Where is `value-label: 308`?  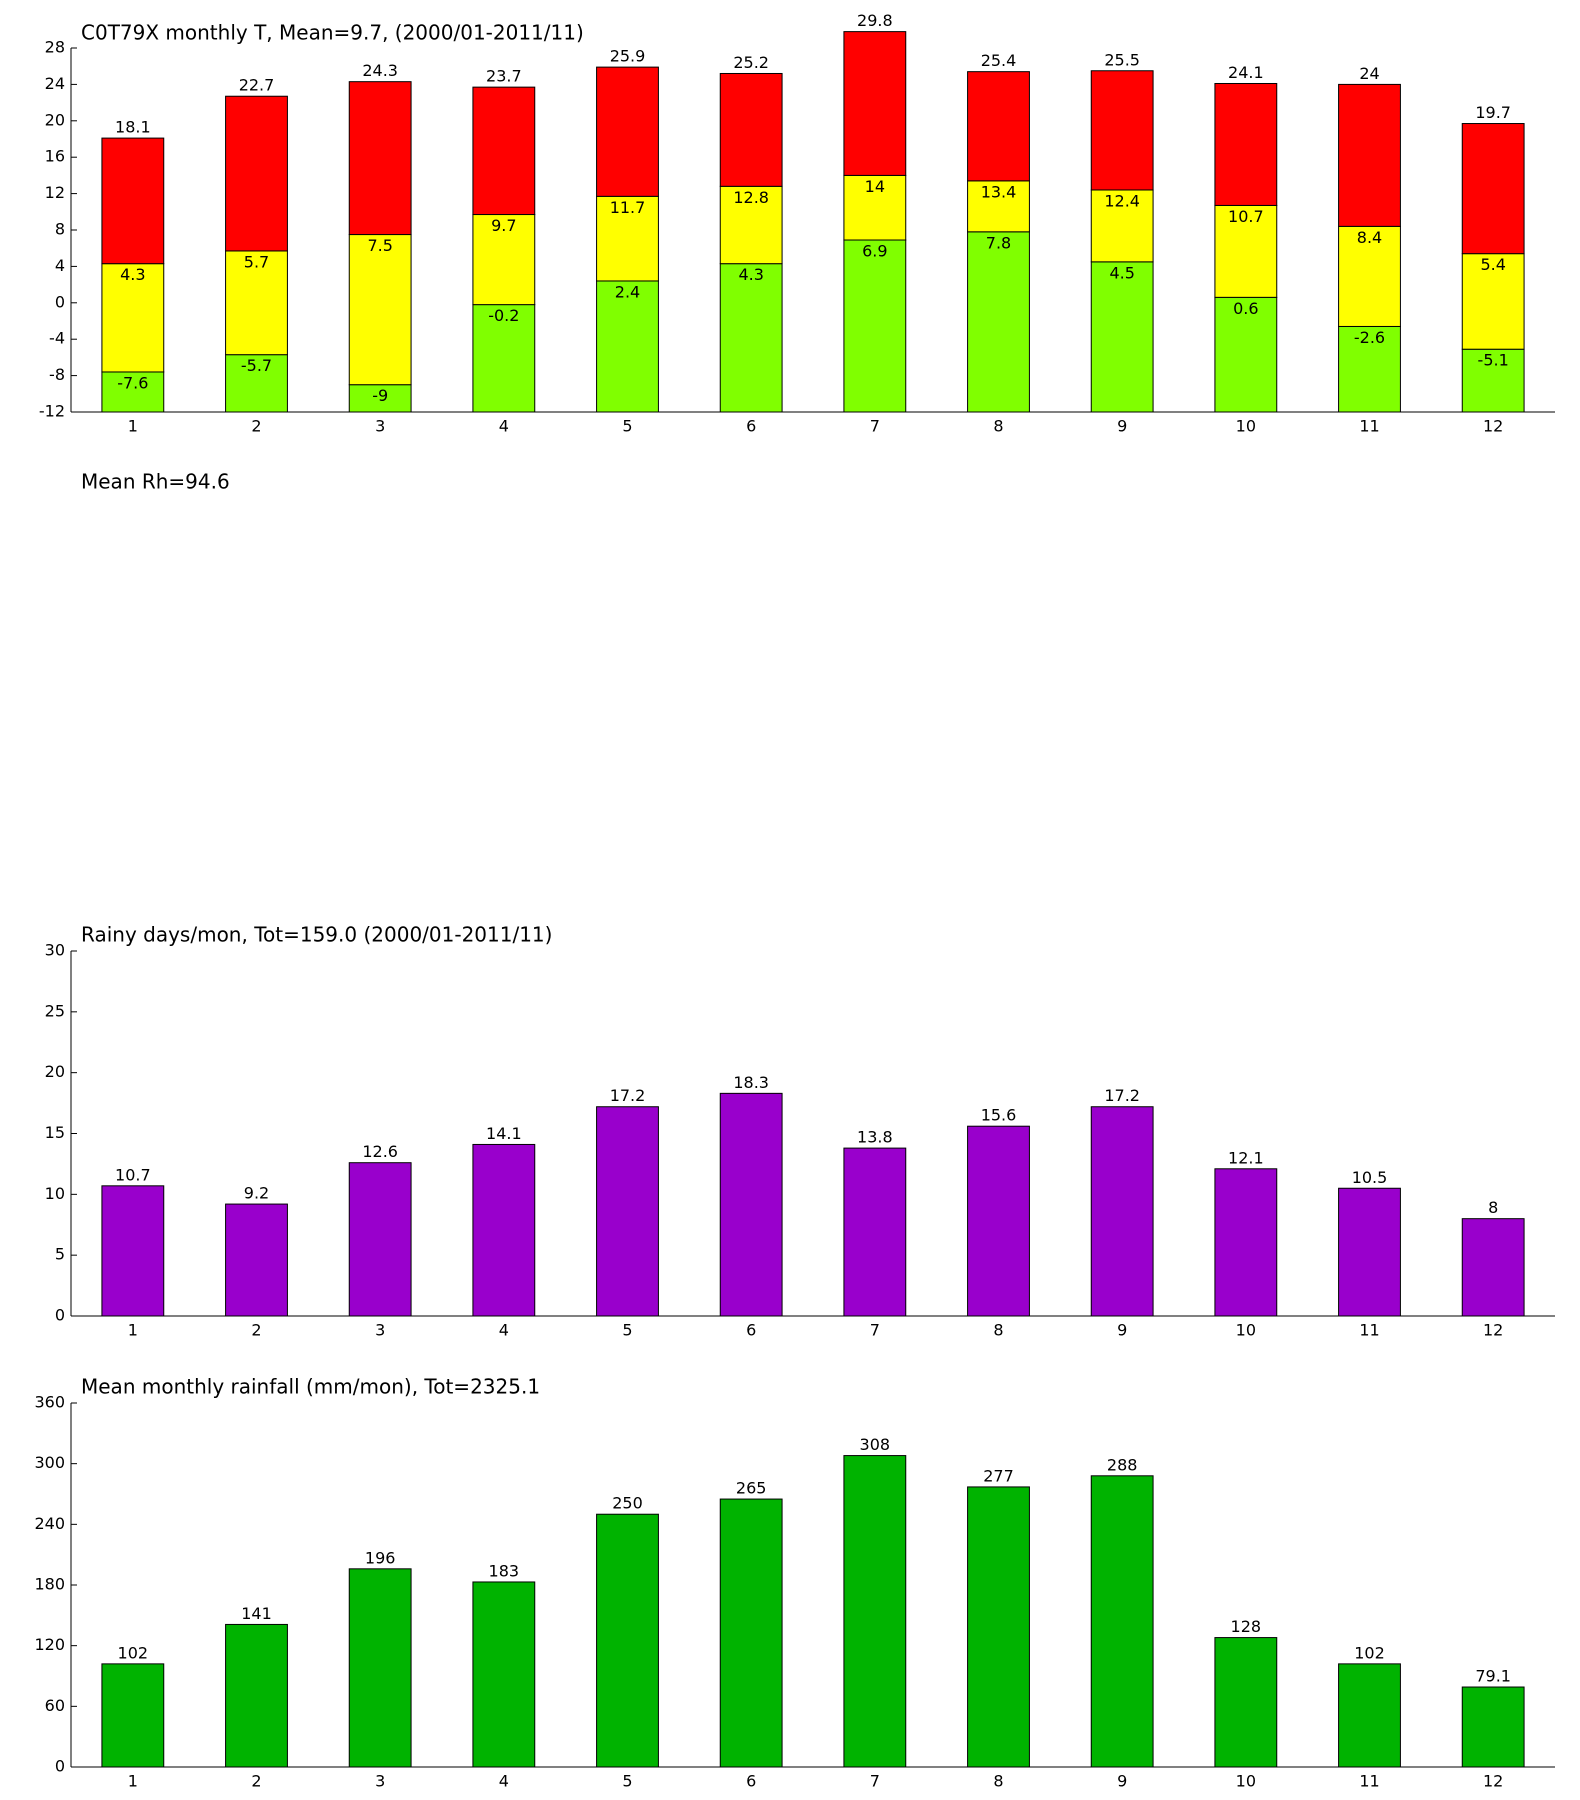
value-label: 308 is located at coordinates (875, 1444).